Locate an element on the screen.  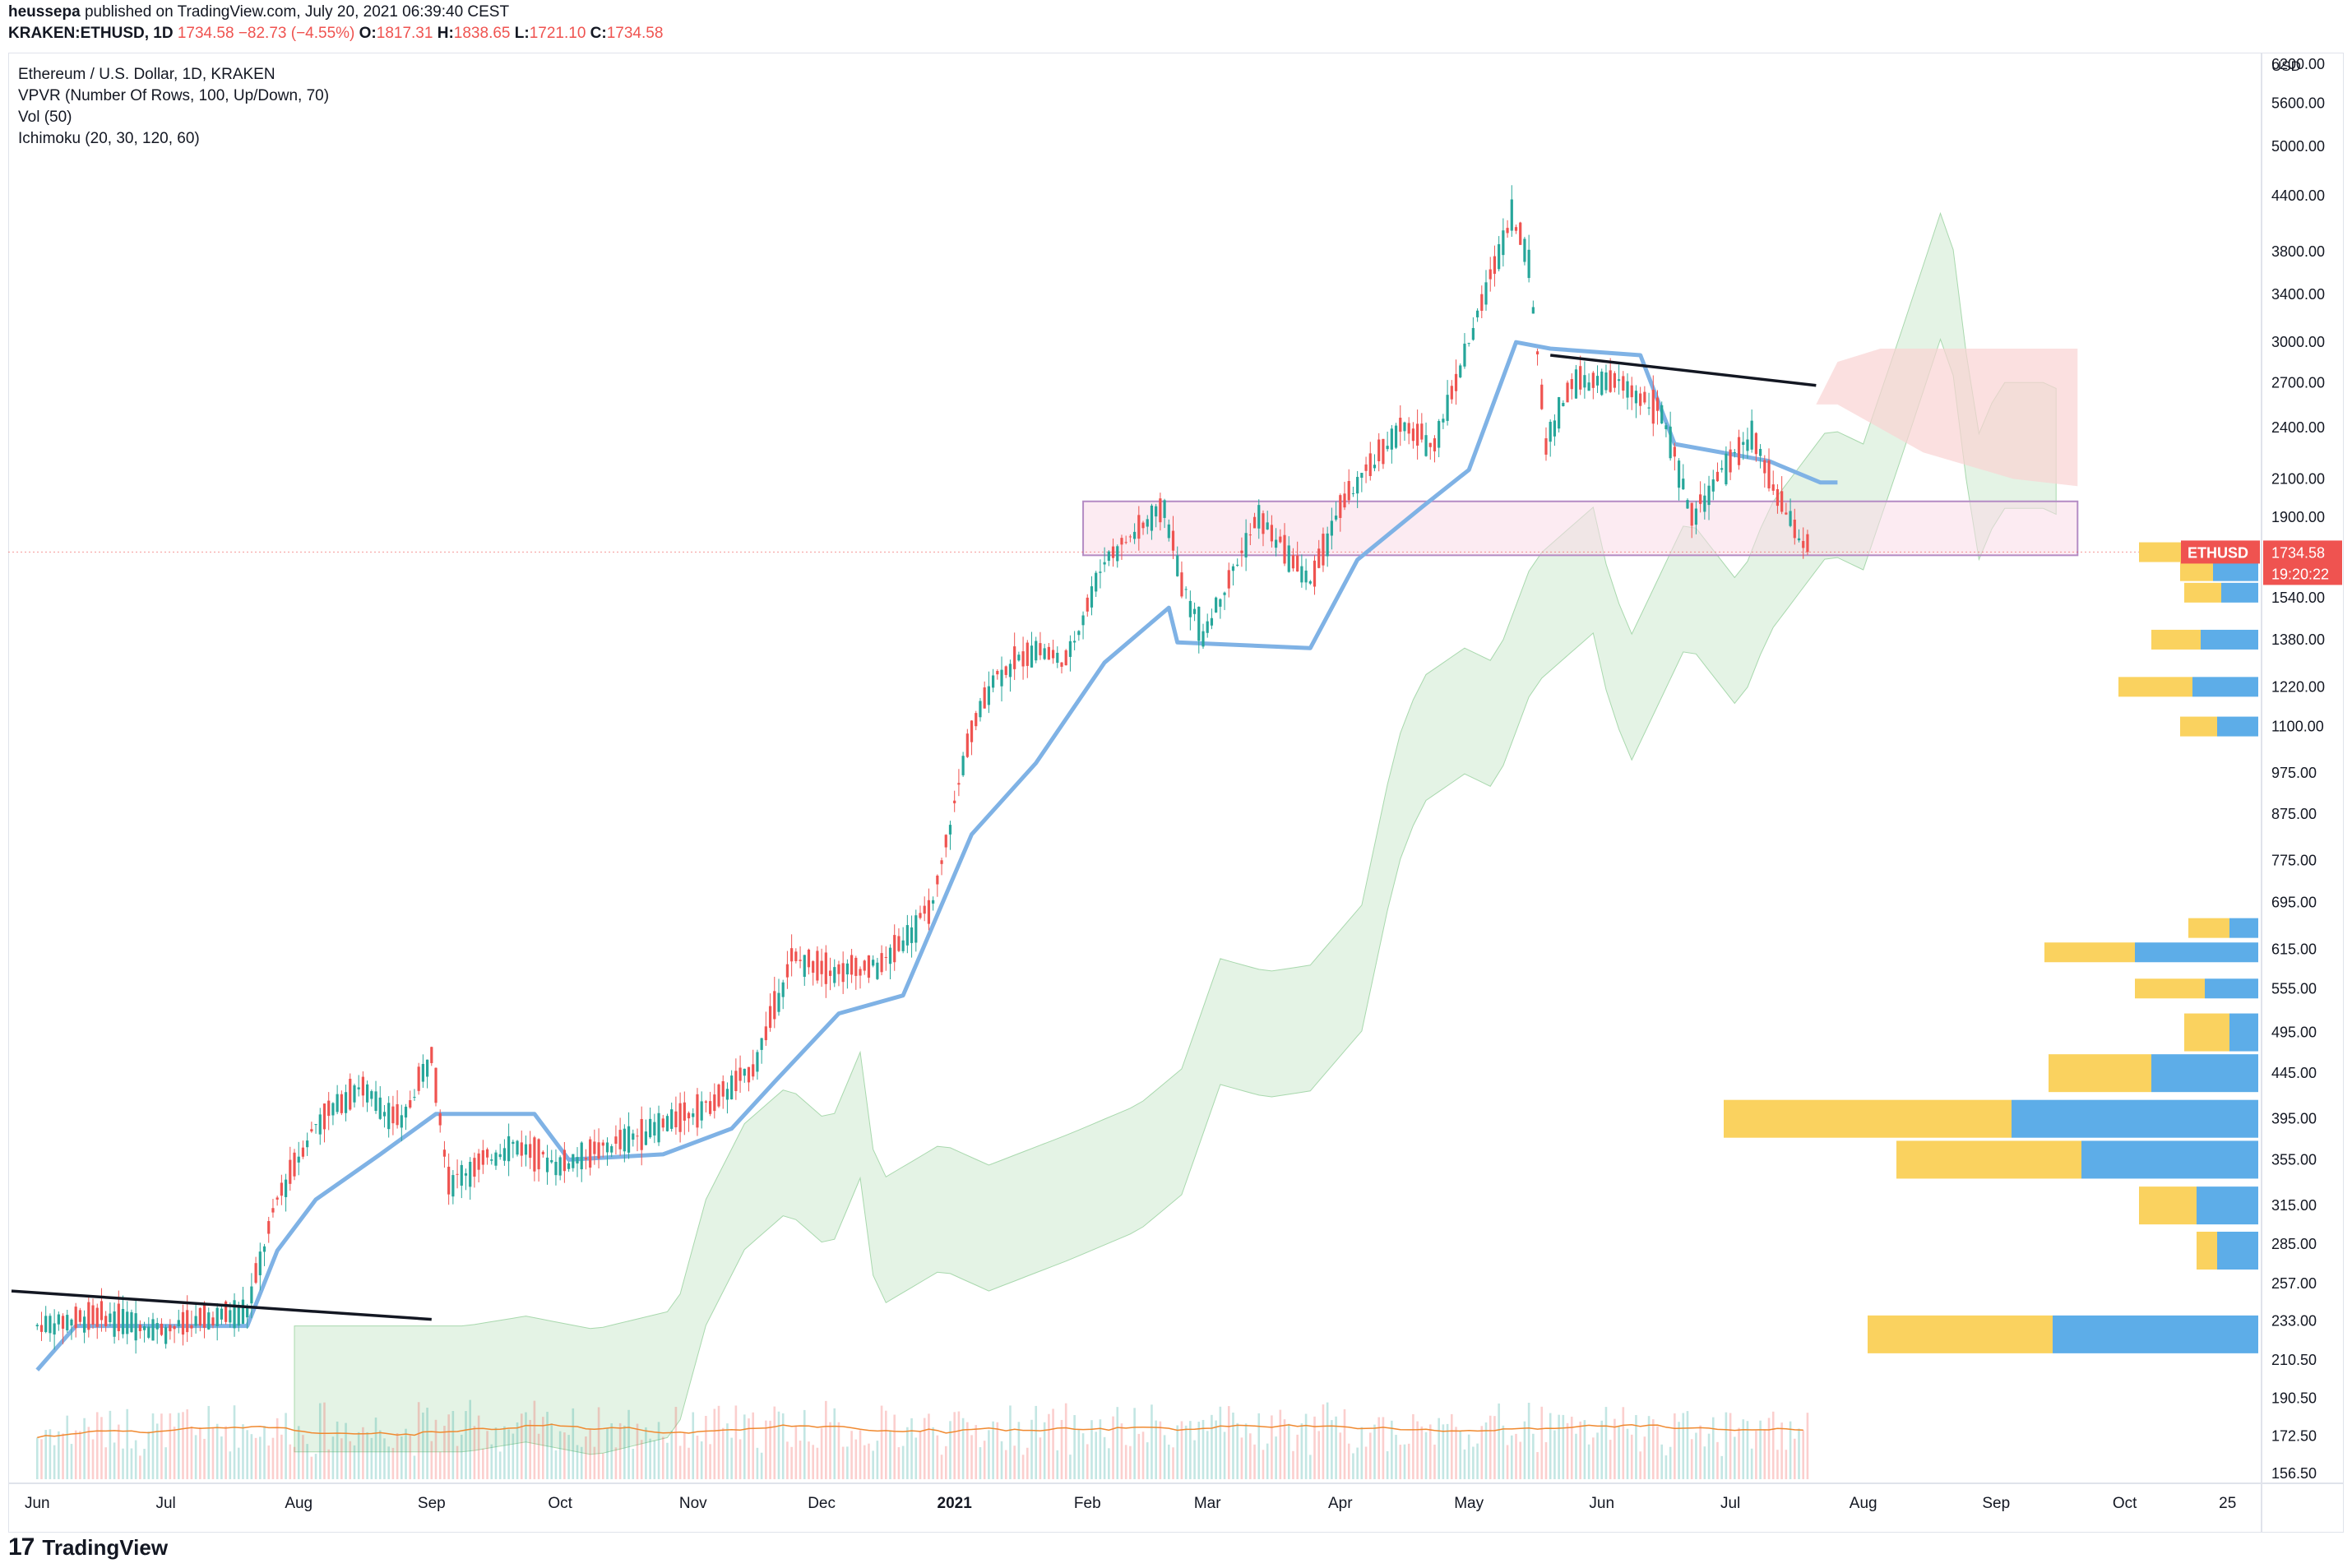
legend-title: Ethereum / U.S. Dollar, 1D, KRAKEN is located at coordinates (146, 74).